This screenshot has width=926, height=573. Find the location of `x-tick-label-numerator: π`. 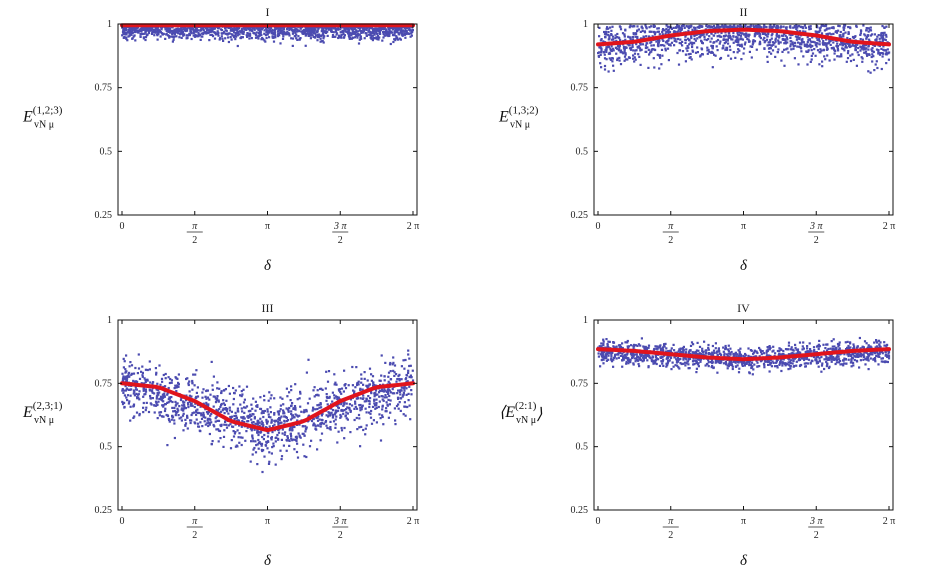

x-tick-label-numerator: π is located at coordinates (195, 521).